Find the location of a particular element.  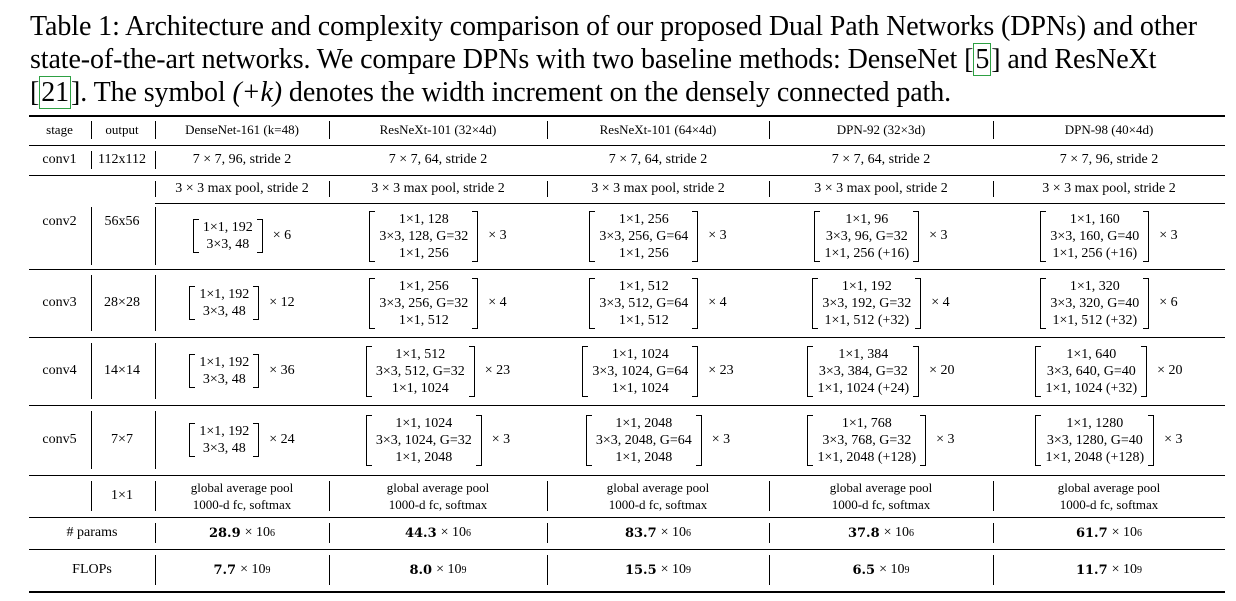

output-size: 28×28 is located at coordinates (122, 302).